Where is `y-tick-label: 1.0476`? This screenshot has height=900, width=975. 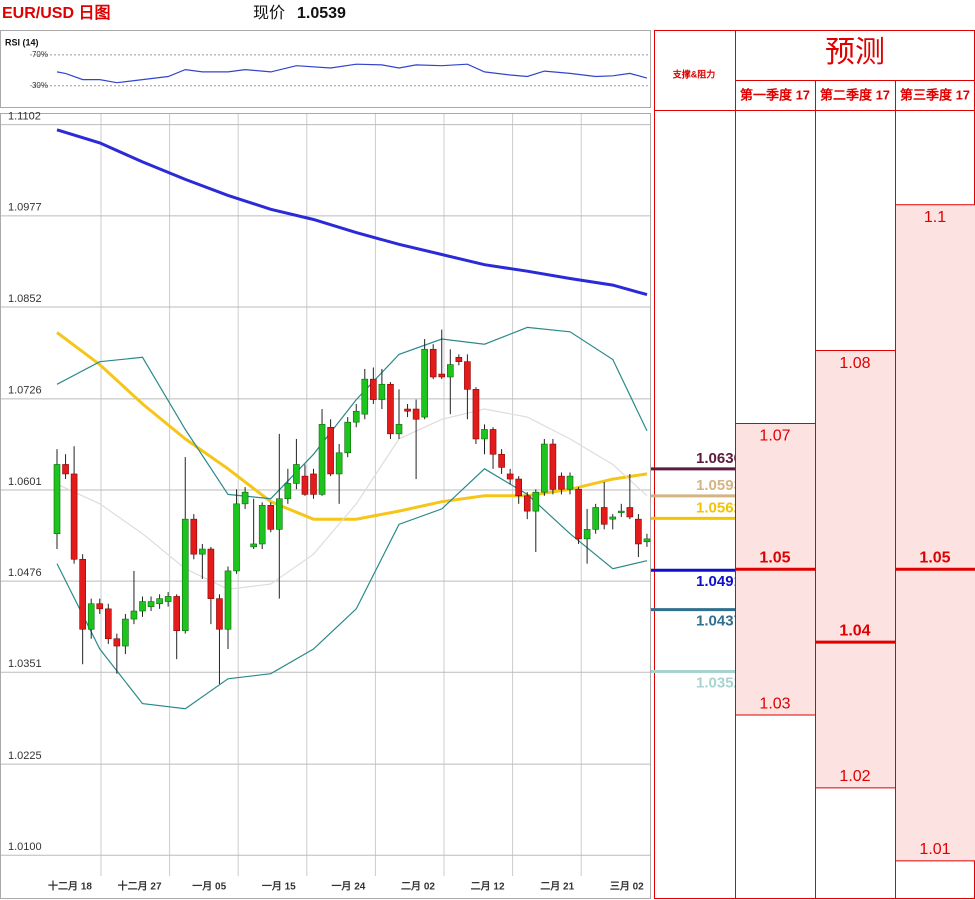
y-tick-label: 1.0476 is located at coordinates (25, 573).